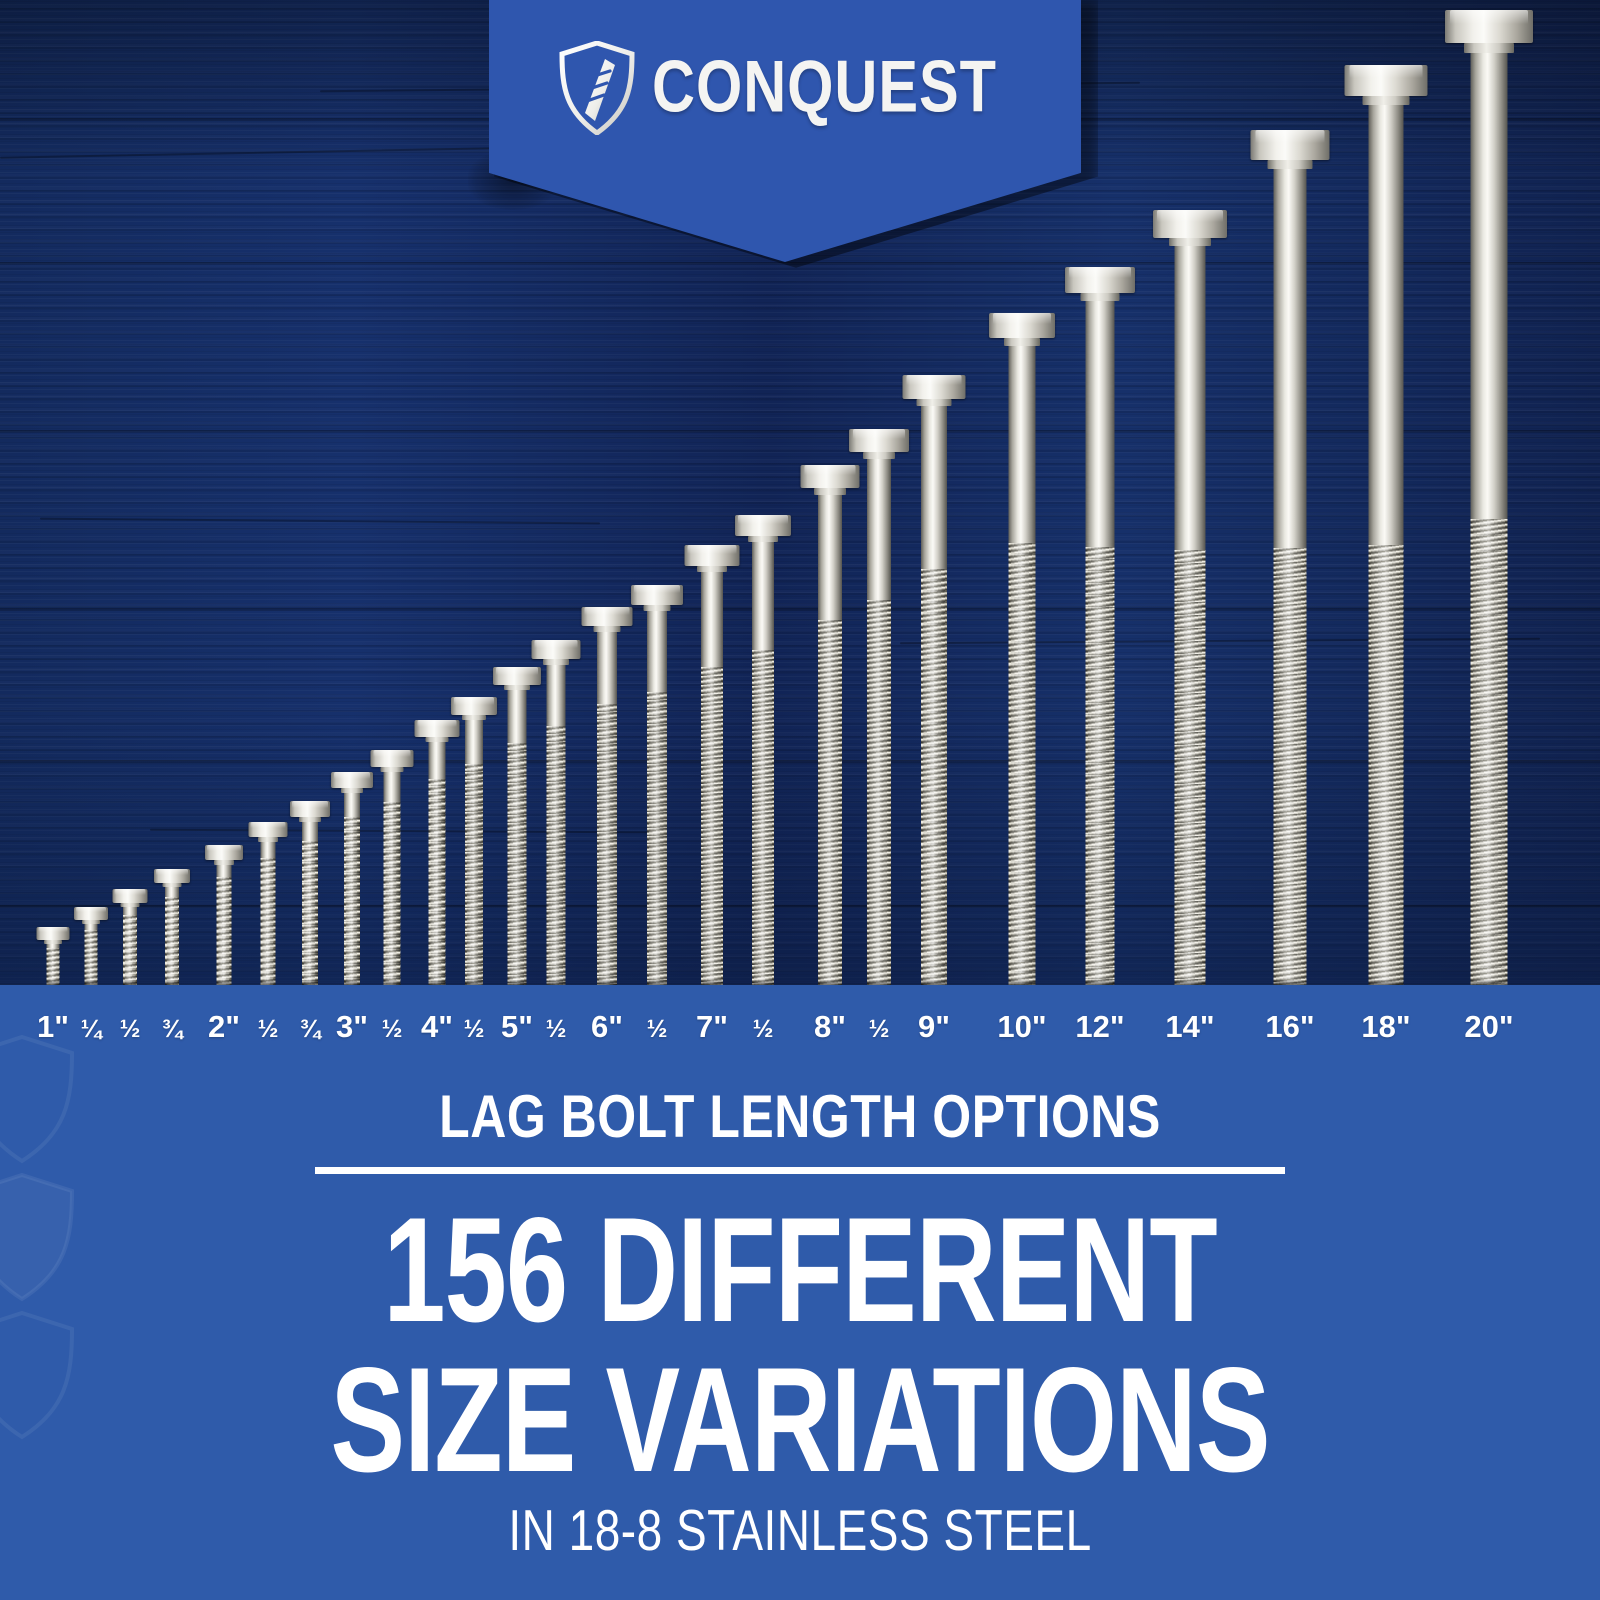 This screenshot has height=1600, width=1600. Describe the element at coordinates (800, 1530) in the screenshot. I see `material-footnote: IN 18-8 STAINLESS STEEL` at that location.